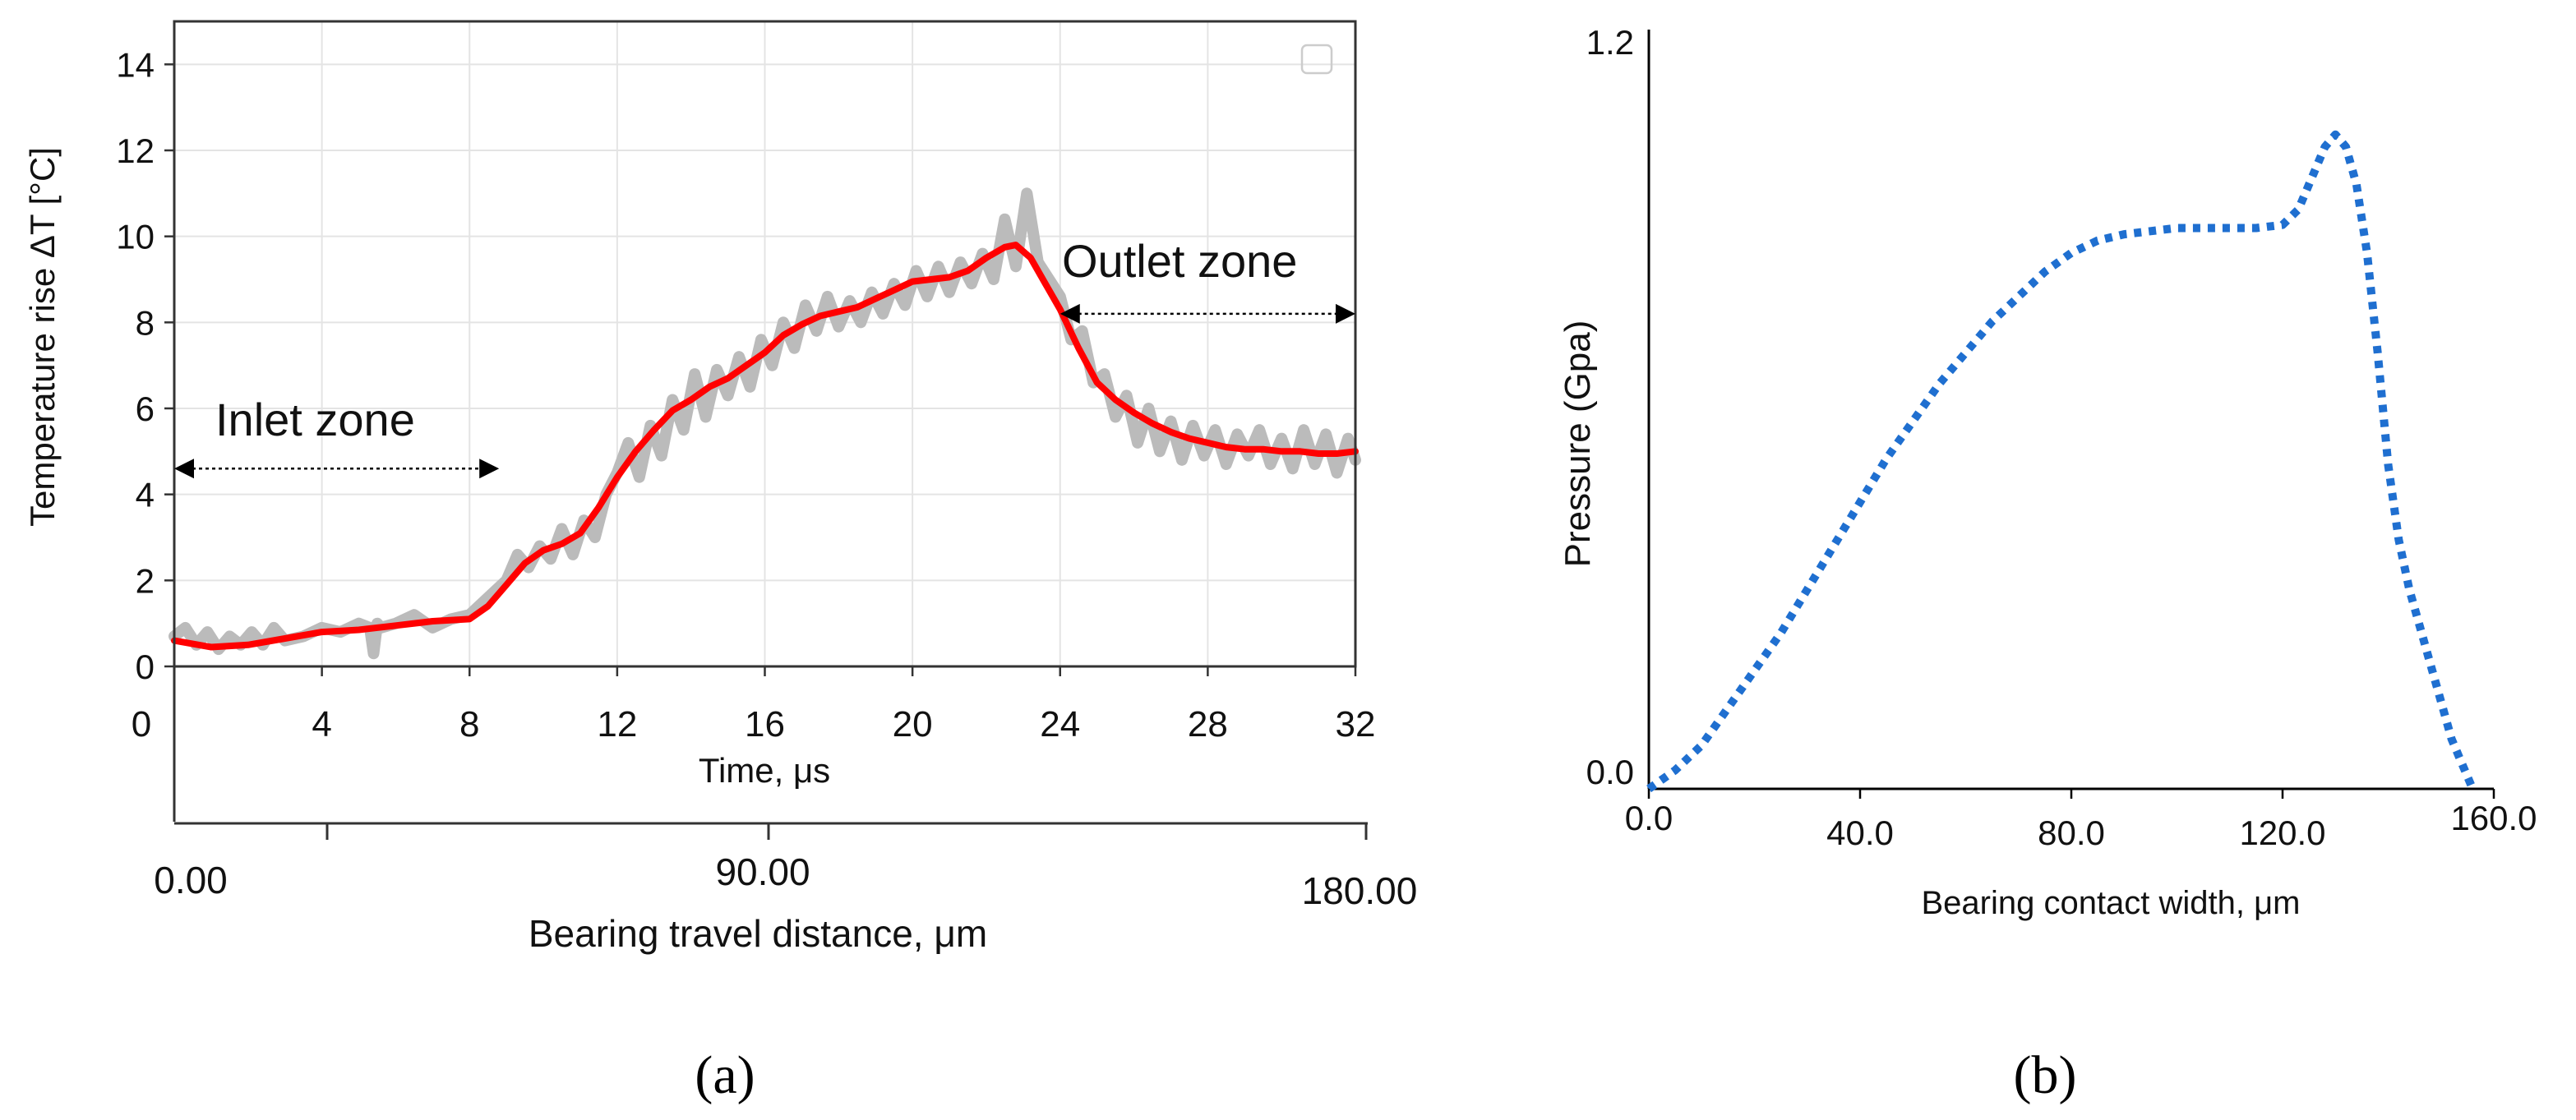  What do you see at coordinates (765, 724) in the screenshot?
I see `x-tick-label: 16` at bounding box center [765, 724].